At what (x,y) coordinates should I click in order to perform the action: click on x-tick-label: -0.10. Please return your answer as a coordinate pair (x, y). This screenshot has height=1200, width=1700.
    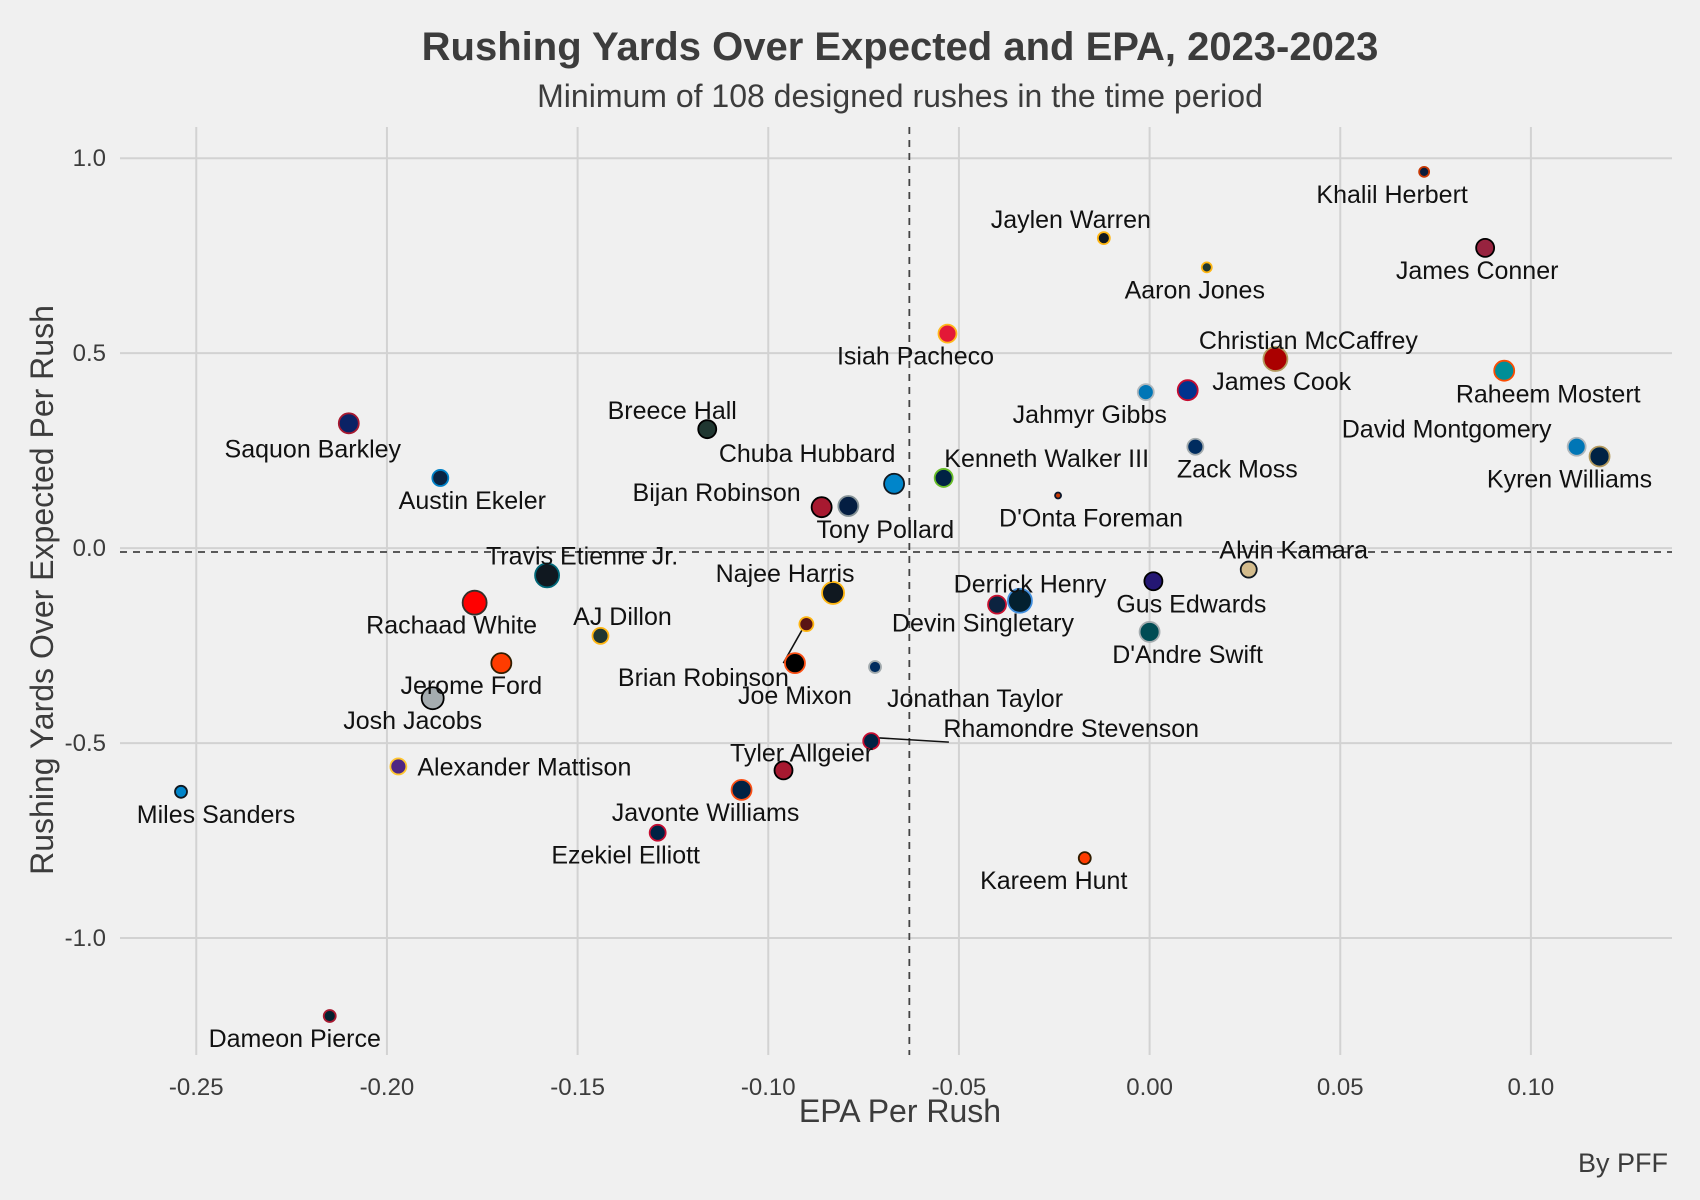
    Looking at the image, I should click on (768, 1087).